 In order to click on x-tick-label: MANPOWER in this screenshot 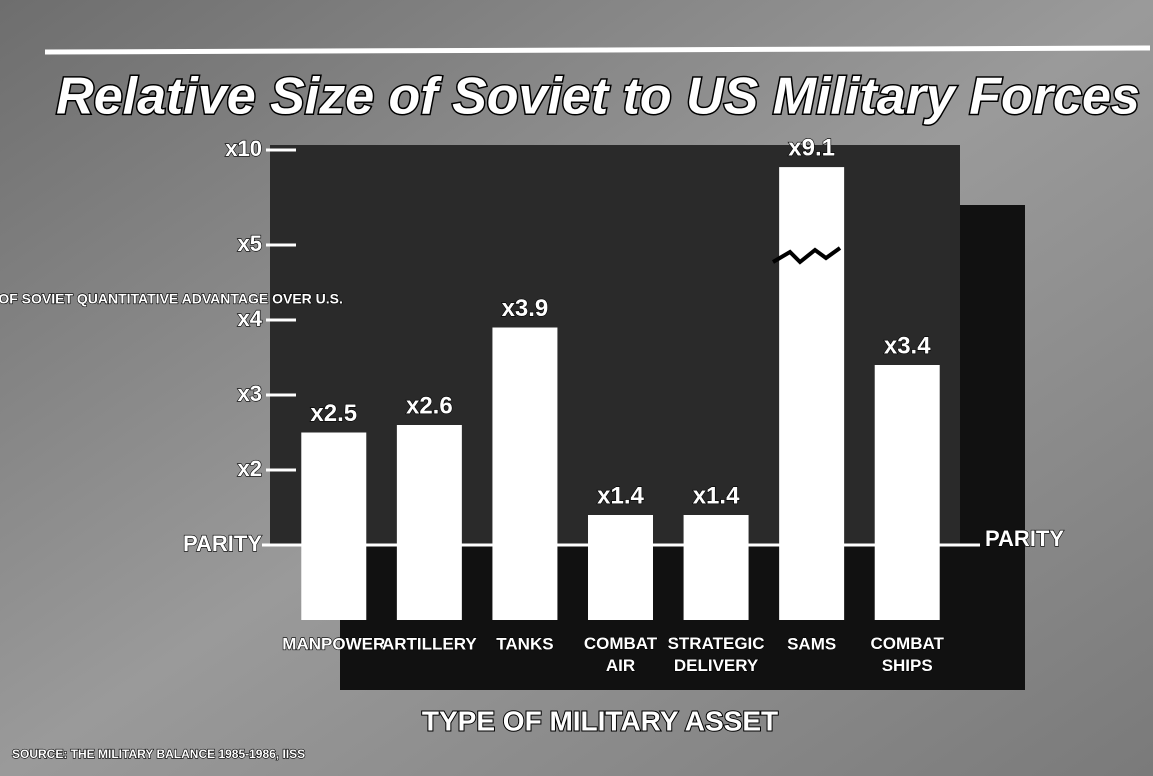, I will do `click(333, 643)`.